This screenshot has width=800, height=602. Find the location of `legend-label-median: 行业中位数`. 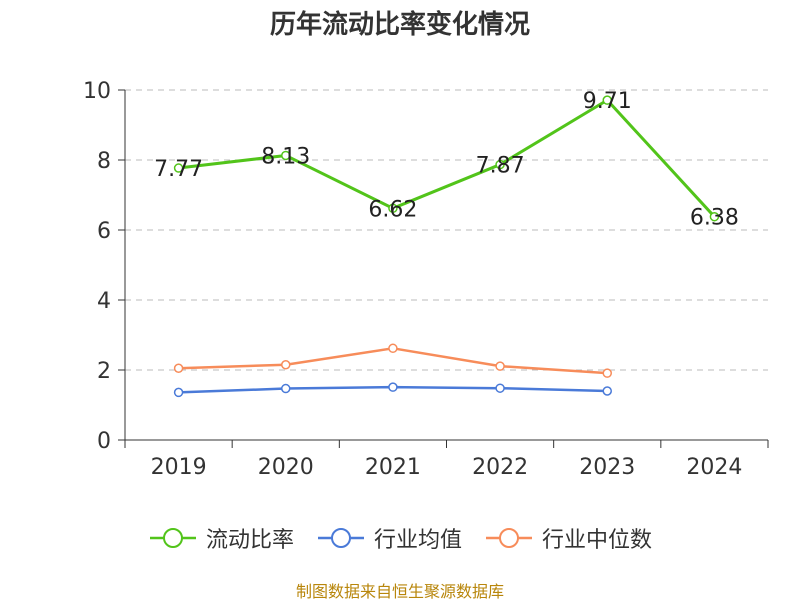

legend-label-median: 行业中位数 is located at coordinates (597, 540).